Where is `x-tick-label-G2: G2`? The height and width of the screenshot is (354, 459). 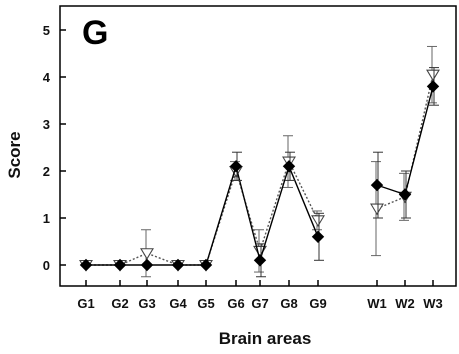
x-tick-label-G2: G2 is located at coordinates (119, 303).